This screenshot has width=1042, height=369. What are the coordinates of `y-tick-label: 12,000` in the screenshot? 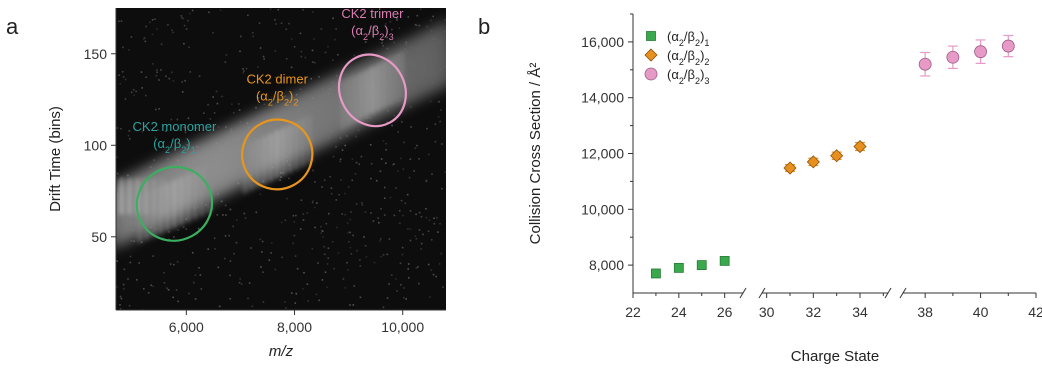 It's located at (602, 154).